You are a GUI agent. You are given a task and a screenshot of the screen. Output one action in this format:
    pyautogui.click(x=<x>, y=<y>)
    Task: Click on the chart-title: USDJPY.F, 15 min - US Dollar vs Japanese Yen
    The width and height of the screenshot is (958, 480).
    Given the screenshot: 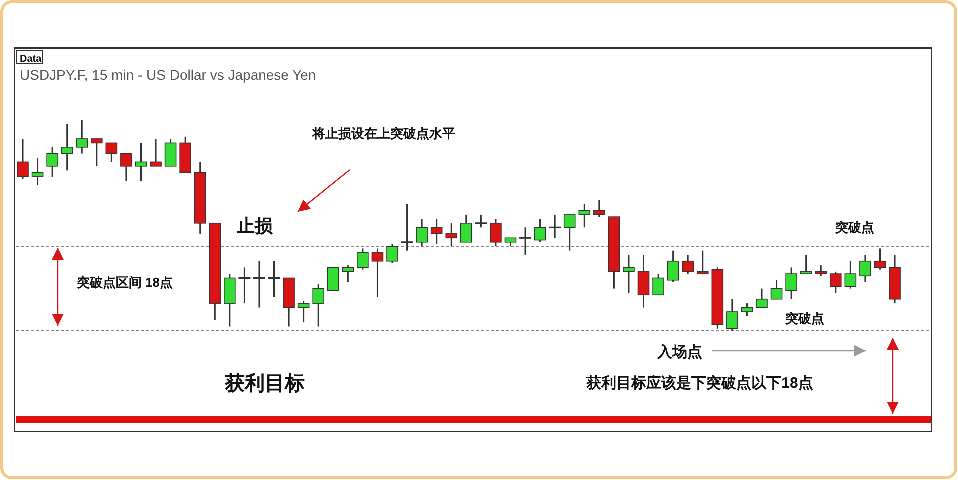 What is the action you would take?
    pyautogui.click(x=168, y=75)
    